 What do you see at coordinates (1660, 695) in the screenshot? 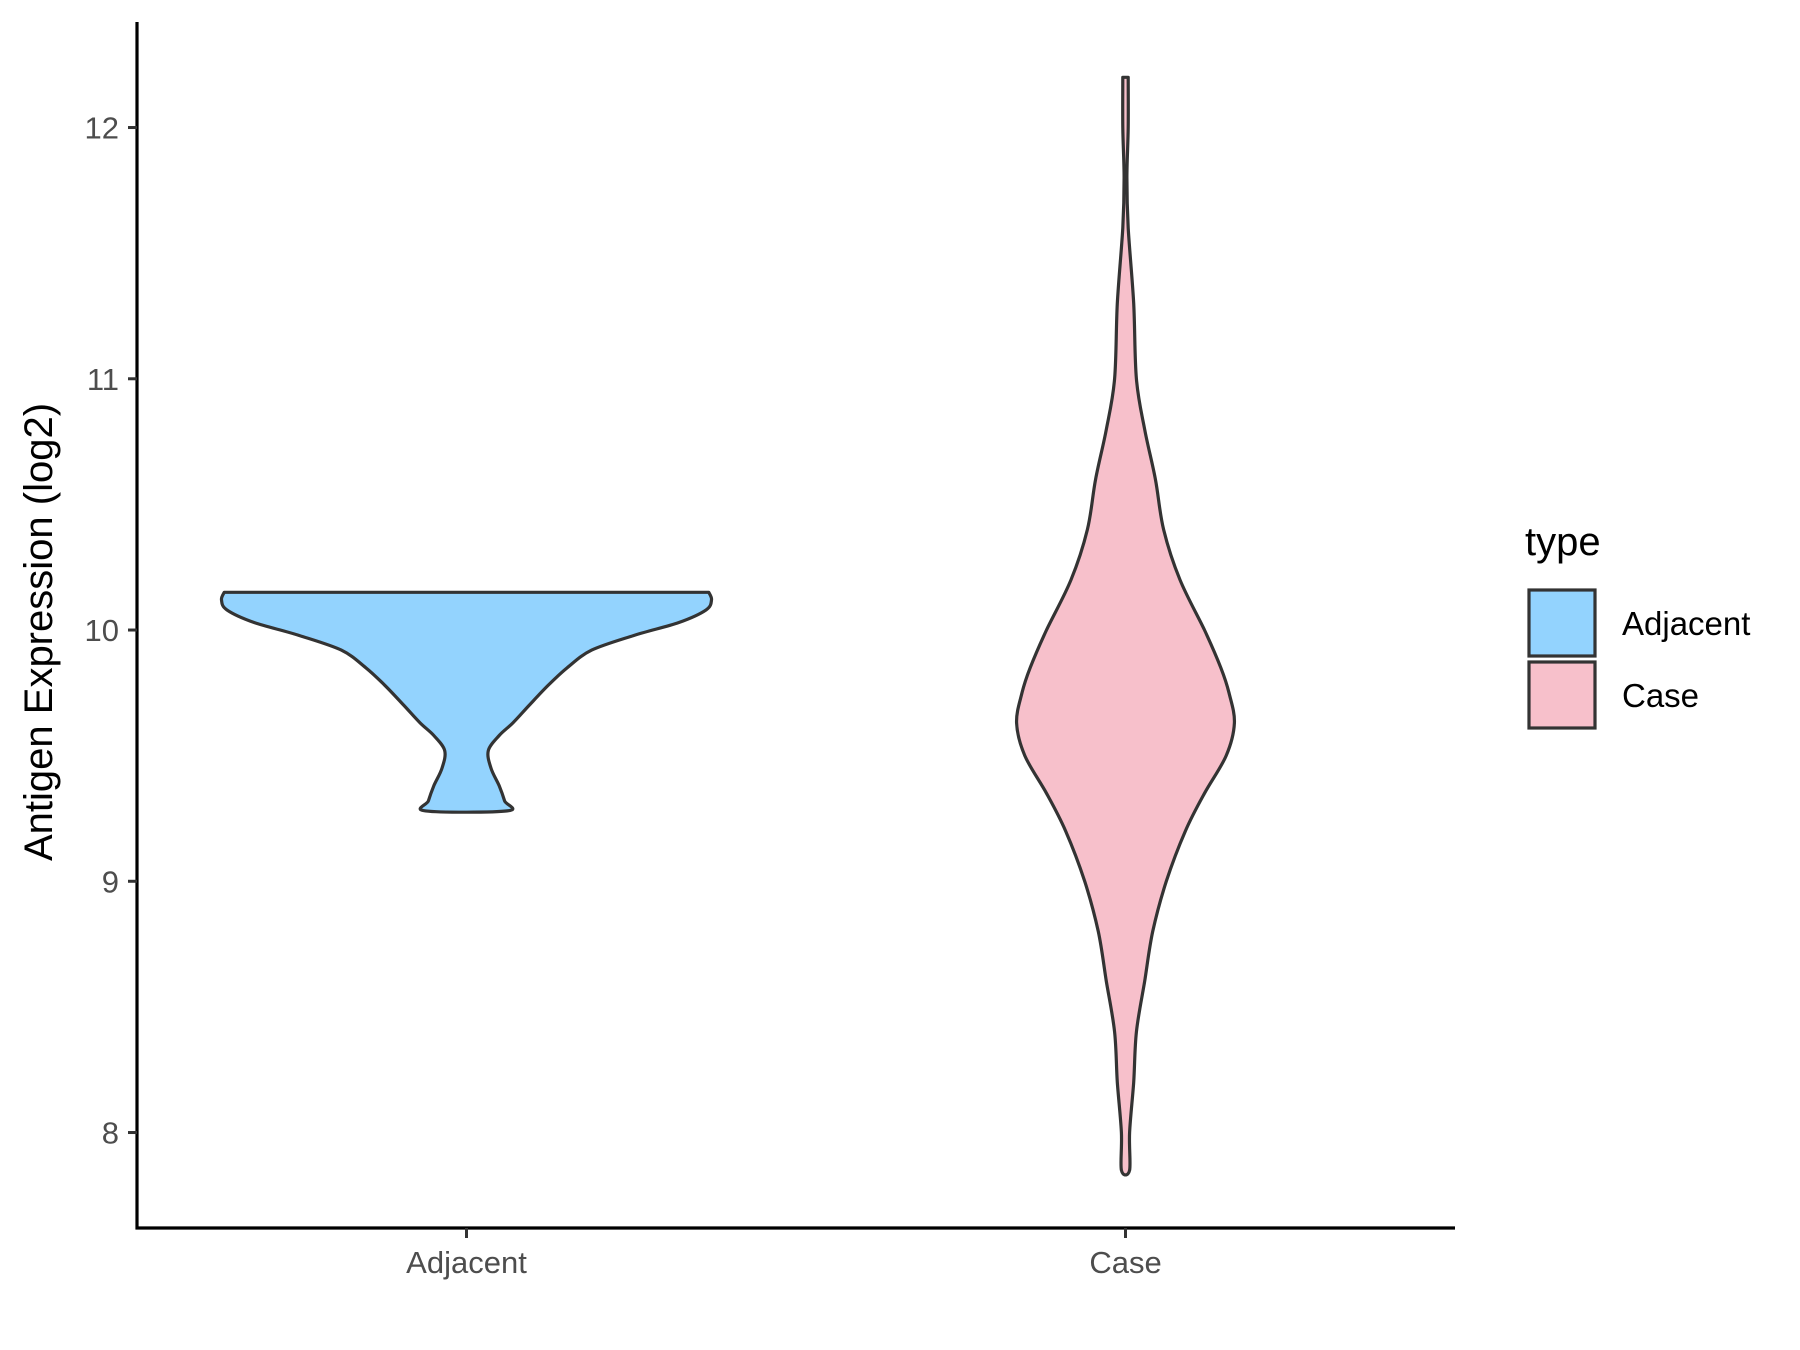
I see `legend-label-case: Case` at bounding box center [1660, 695].